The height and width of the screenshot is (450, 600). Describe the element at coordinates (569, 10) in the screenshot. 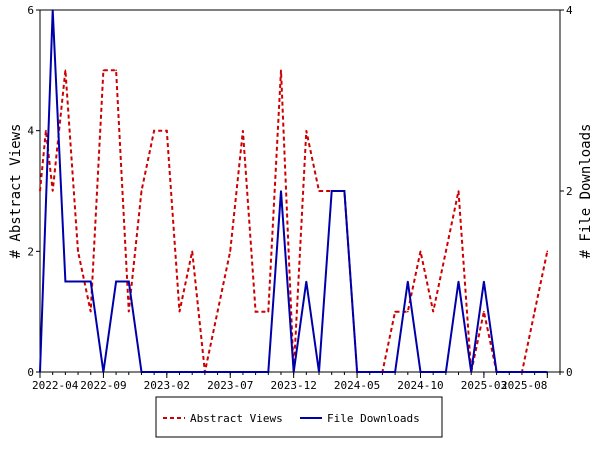

I see `y-right-tick-label: 4` at that location.